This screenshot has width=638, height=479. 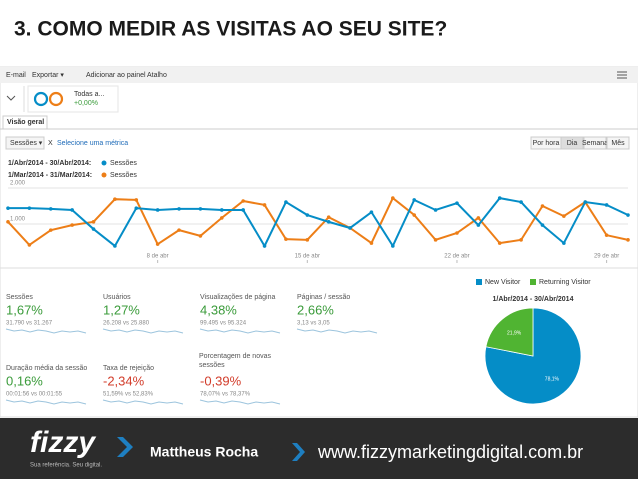 I want to click on granularity-label: Dia, so click(x=572, y=143).